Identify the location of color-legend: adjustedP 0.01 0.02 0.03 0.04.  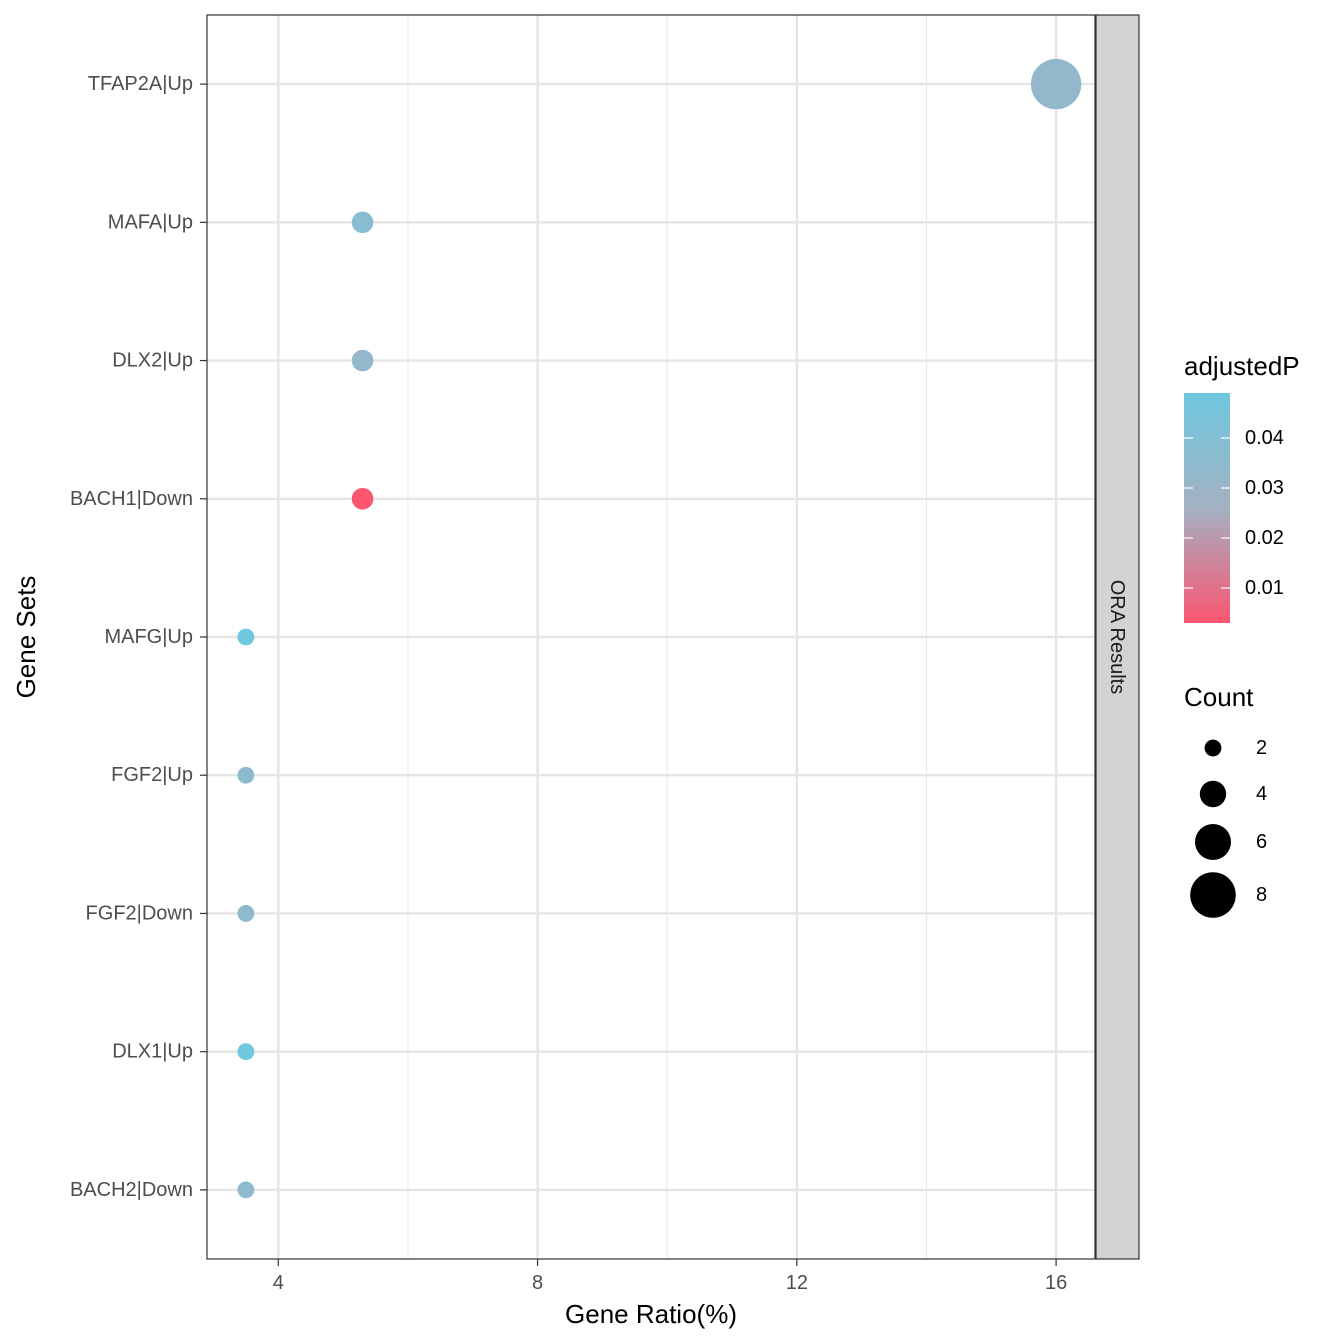
(1242, 487).